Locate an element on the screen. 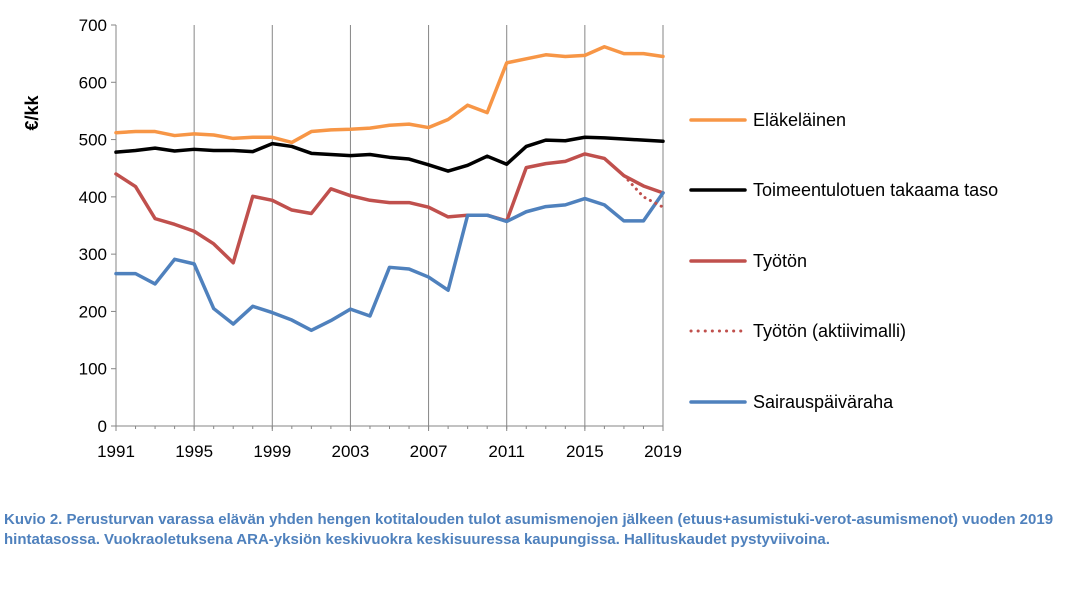 The width and height of the screenshot is (1068, 605). x-tick-label-1999: 1999 is located at coordinates (272, 451).